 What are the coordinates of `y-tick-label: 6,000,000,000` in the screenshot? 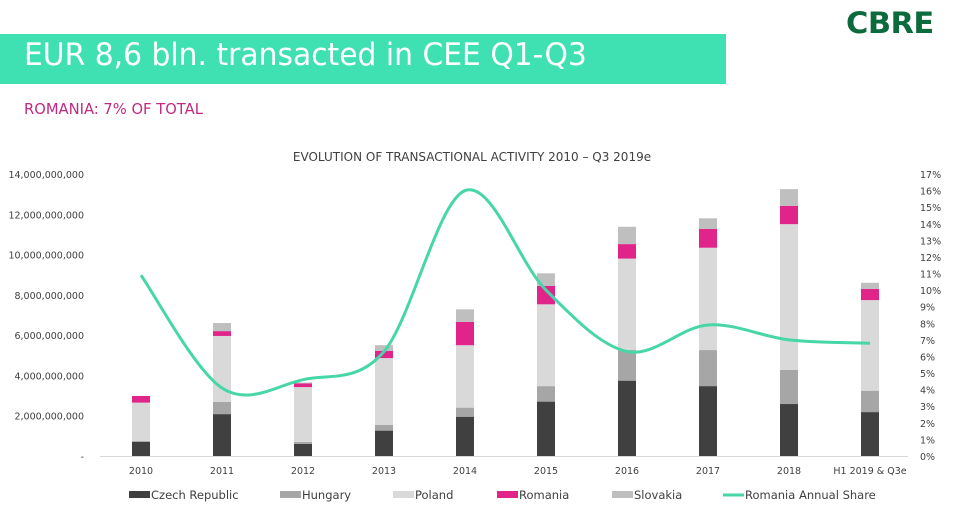 It's located at (49, 336).